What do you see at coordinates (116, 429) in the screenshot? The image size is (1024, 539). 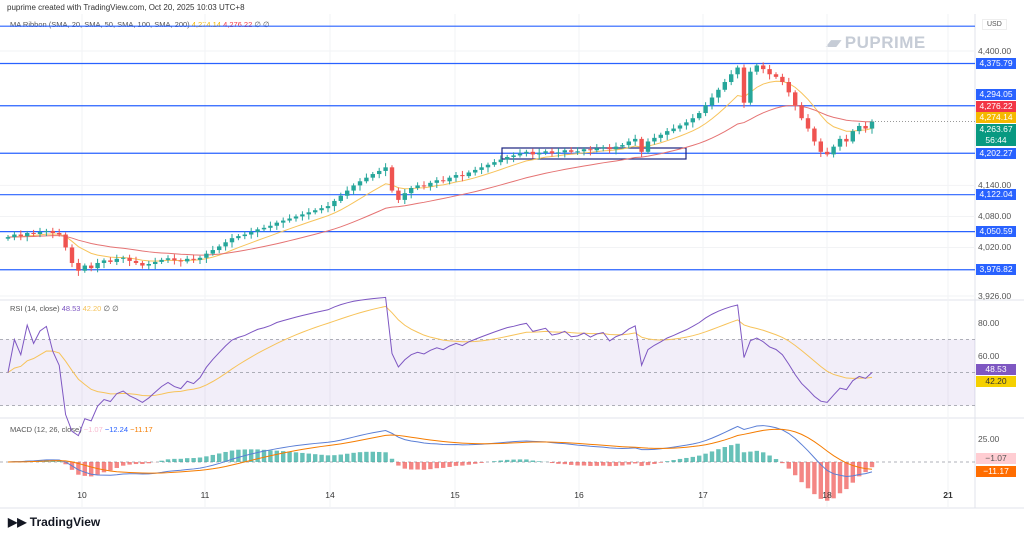 I see `macd-legend-v2: −12.24` at bounding box center [116, 429].